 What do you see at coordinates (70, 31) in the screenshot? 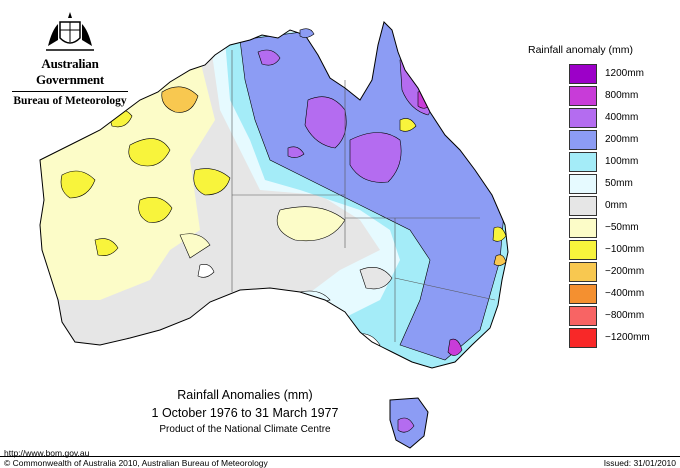
I see `coat-of-arms-icon` at bounding box center [70, 31].